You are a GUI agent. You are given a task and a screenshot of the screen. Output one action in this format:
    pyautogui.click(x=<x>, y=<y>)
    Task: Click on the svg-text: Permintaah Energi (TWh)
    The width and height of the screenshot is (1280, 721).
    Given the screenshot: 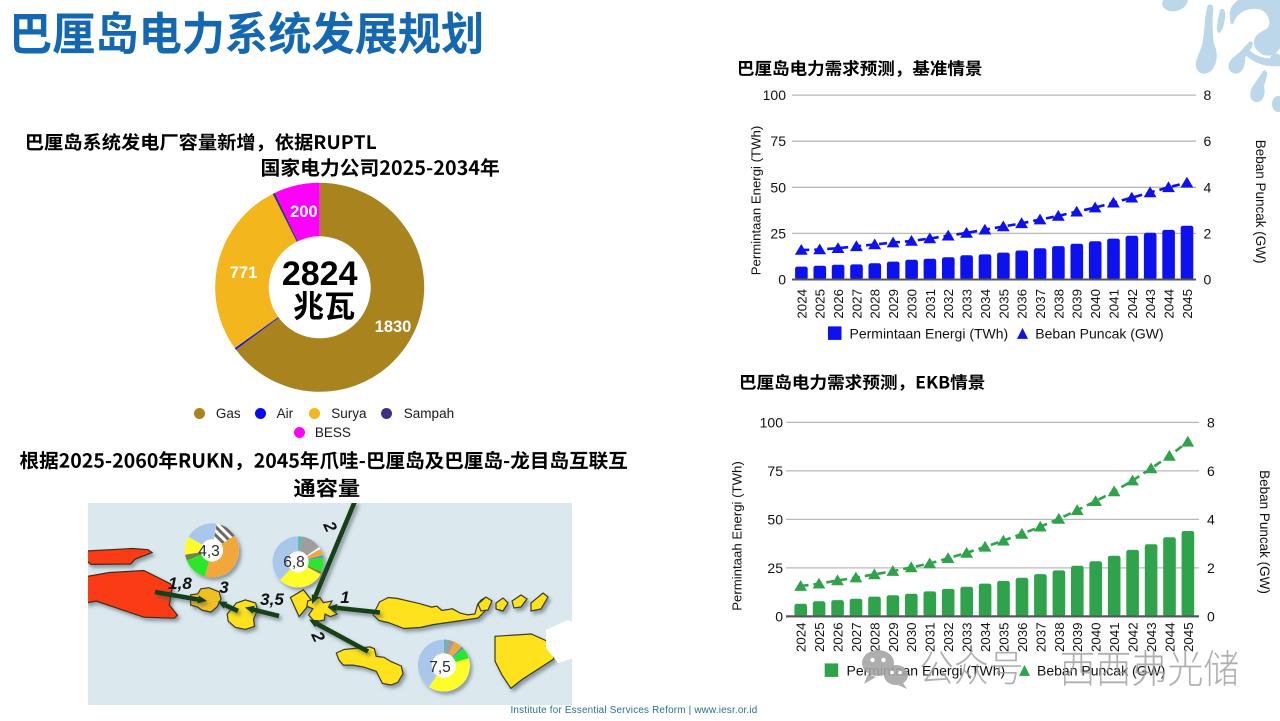 What is the action you would take?
    pyautogui.click(x=737, y=536)
    